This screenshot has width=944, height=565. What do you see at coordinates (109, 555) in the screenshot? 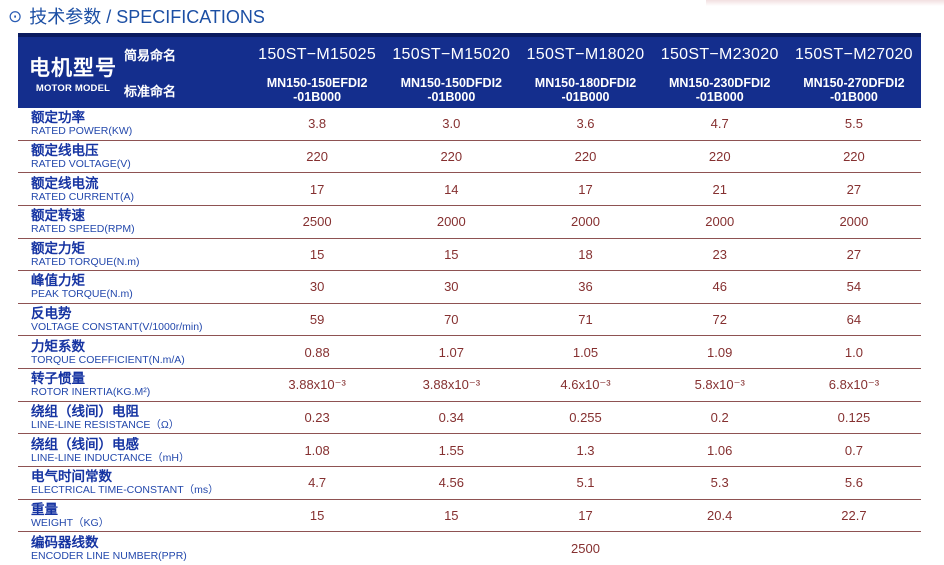
I see `row-label-en: ENCODER LINE NUMBER(PPR)` at bounding box center [109, 555].